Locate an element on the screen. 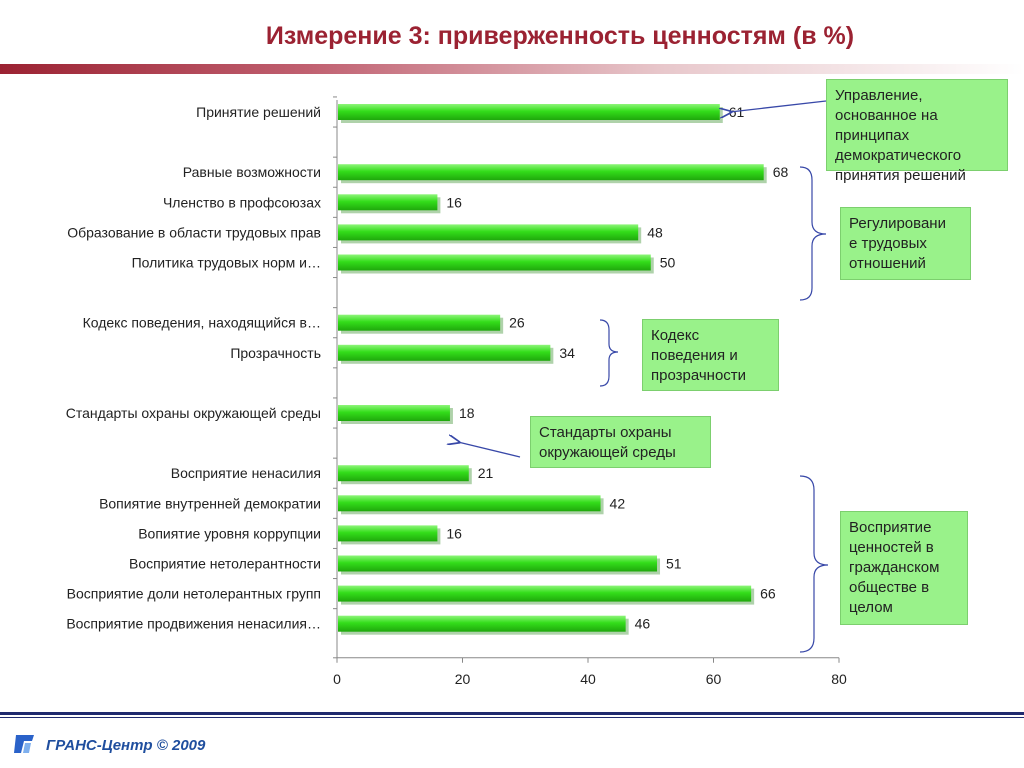 The height and width of the screenshot is (768, 1024). data-label: 34 is located at coordinates (567, 353).